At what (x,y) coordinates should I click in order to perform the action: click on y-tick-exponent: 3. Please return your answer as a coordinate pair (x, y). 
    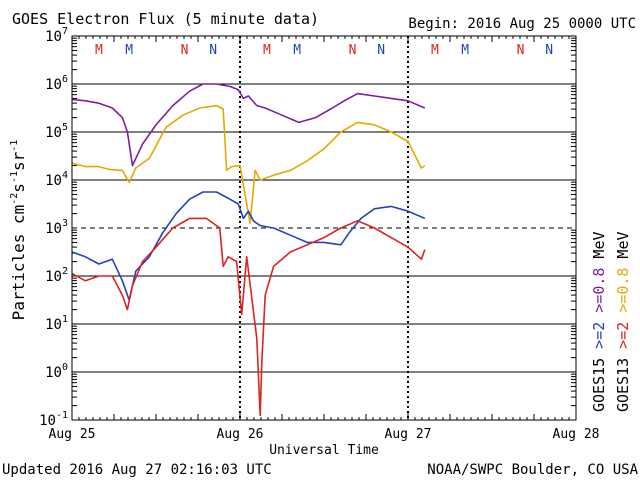
    Looking at the image, I should click on (65, 223).